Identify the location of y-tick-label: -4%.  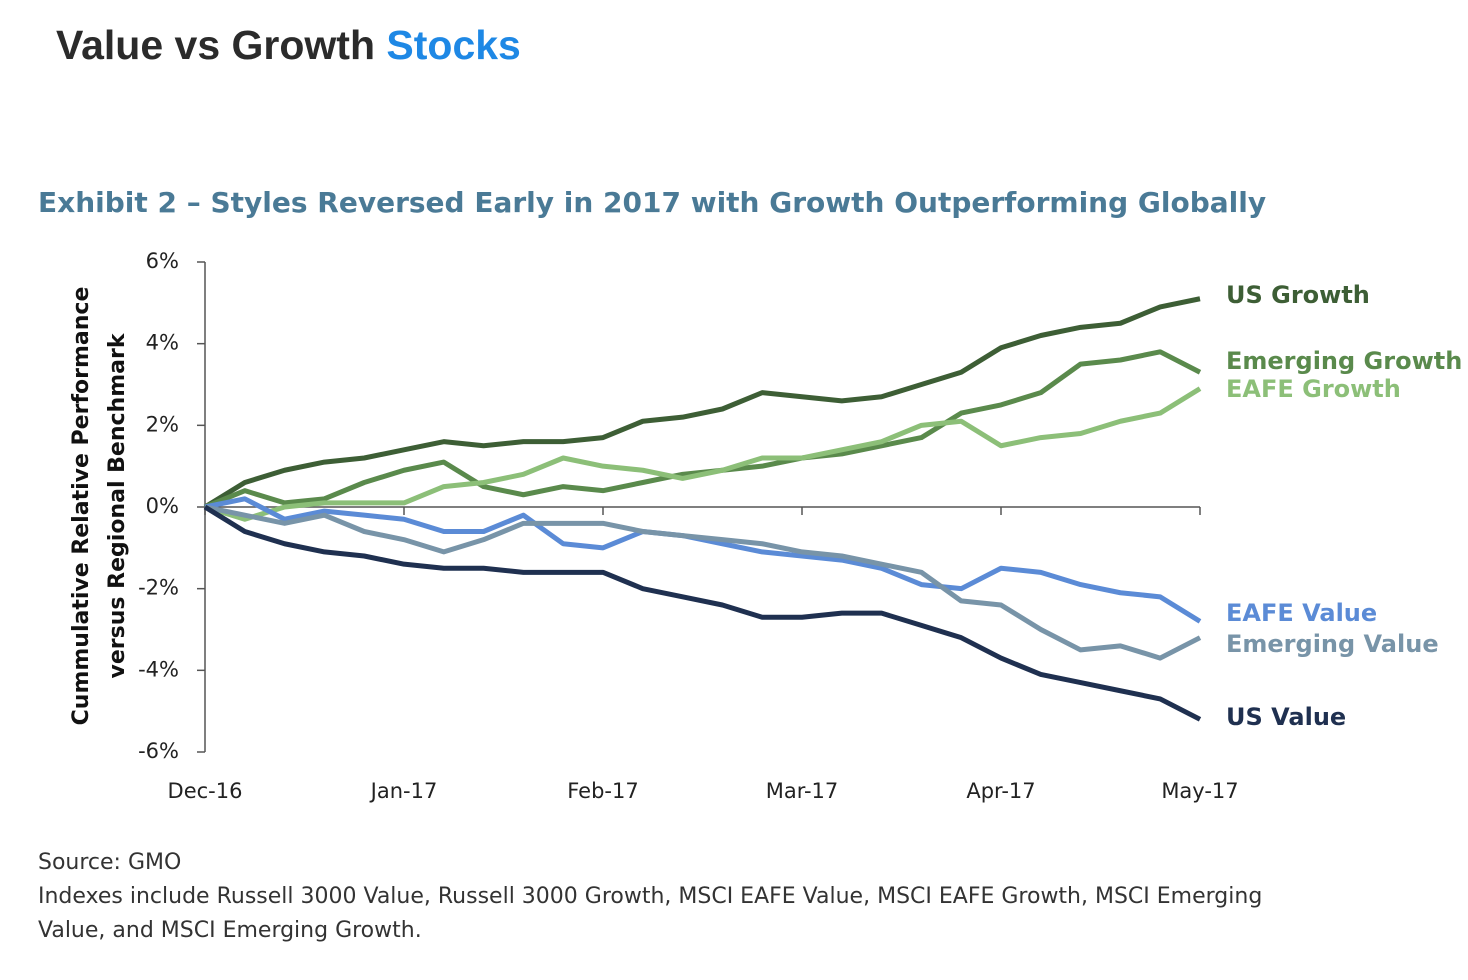
(158, 669).